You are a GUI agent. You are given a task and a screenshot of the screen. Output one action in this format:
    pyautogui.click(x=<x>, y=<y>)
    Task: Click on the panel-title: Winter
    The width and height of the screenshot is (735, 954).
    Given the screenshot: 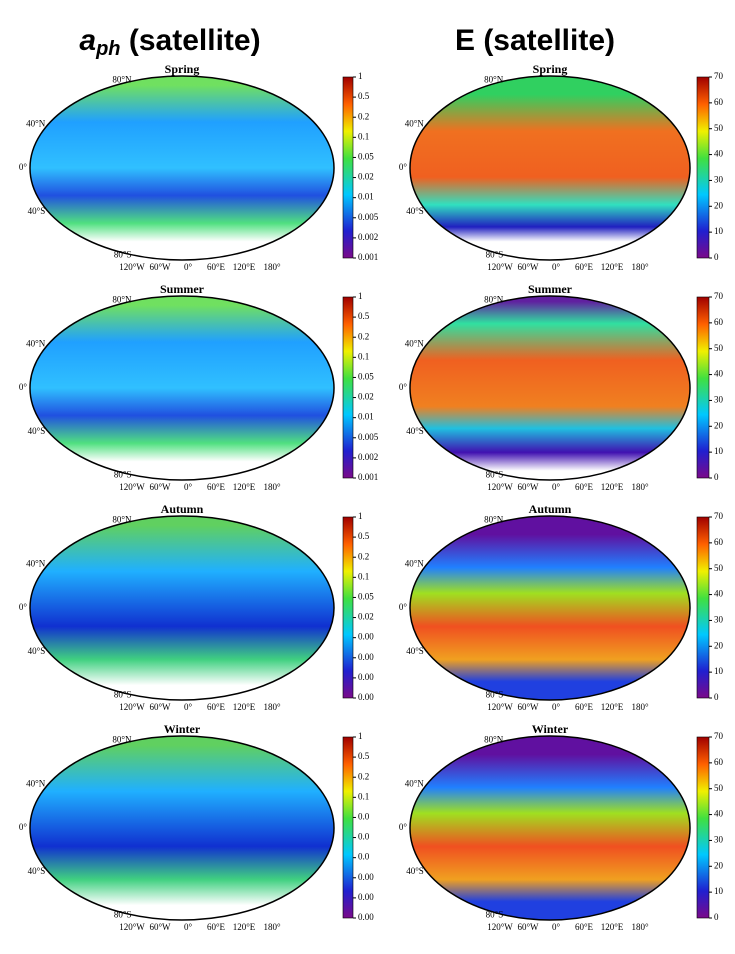 What is the action you would take?
    pyautogui.click(x=182, y=729)
    